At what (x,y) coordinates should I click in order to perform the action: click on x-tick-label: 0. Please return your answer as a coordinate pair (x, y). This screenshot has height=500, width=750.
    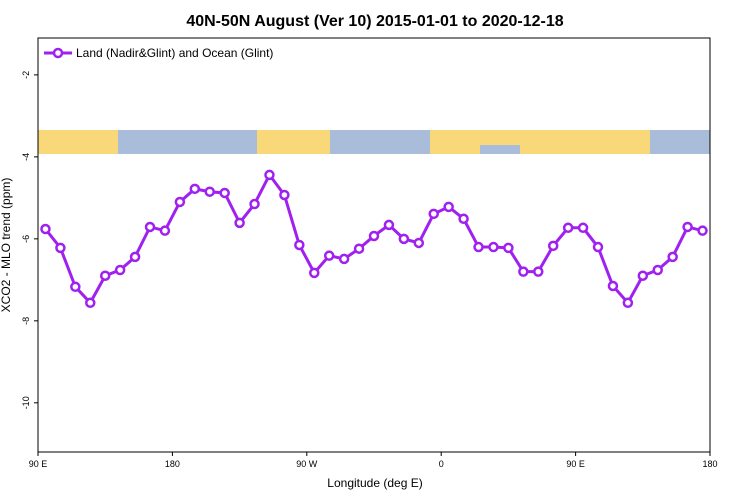
    Looking at the image, I should click on (441, 464).